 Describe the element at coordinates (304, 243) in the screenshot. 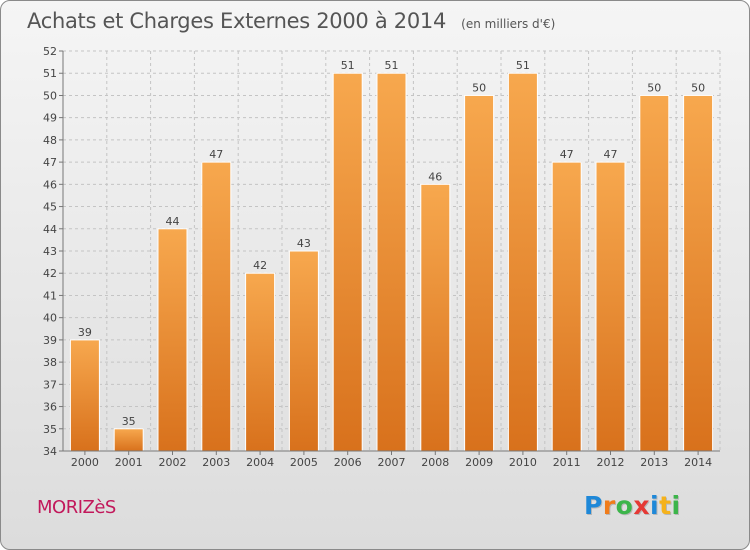

I see `data-label: 43` at that location.